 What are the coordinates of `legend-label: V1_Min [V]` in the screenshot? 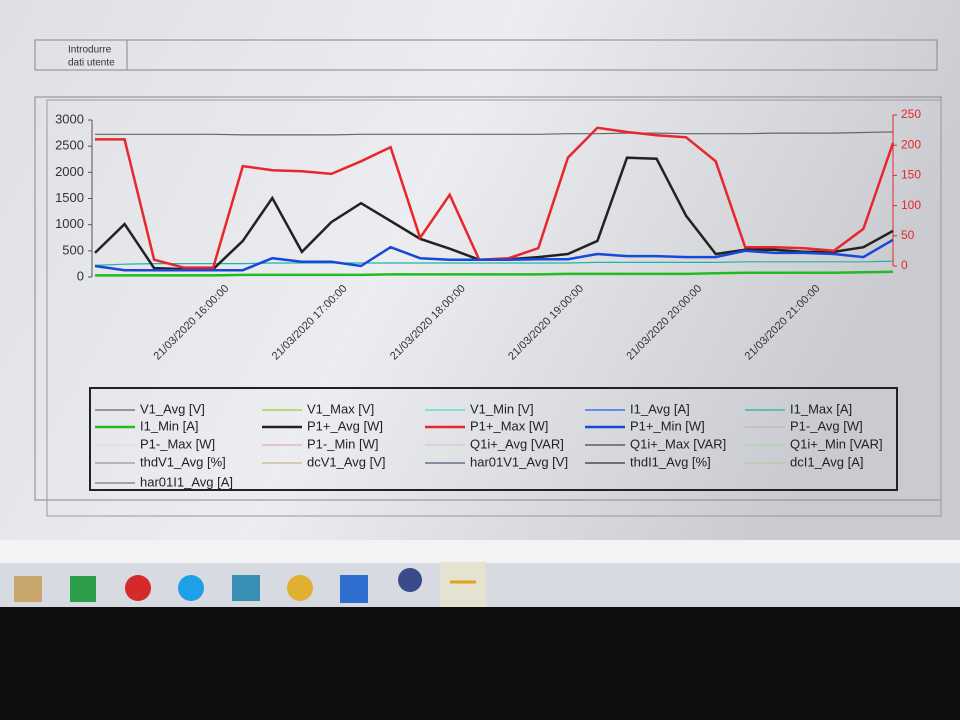 It's located at (502, 408).